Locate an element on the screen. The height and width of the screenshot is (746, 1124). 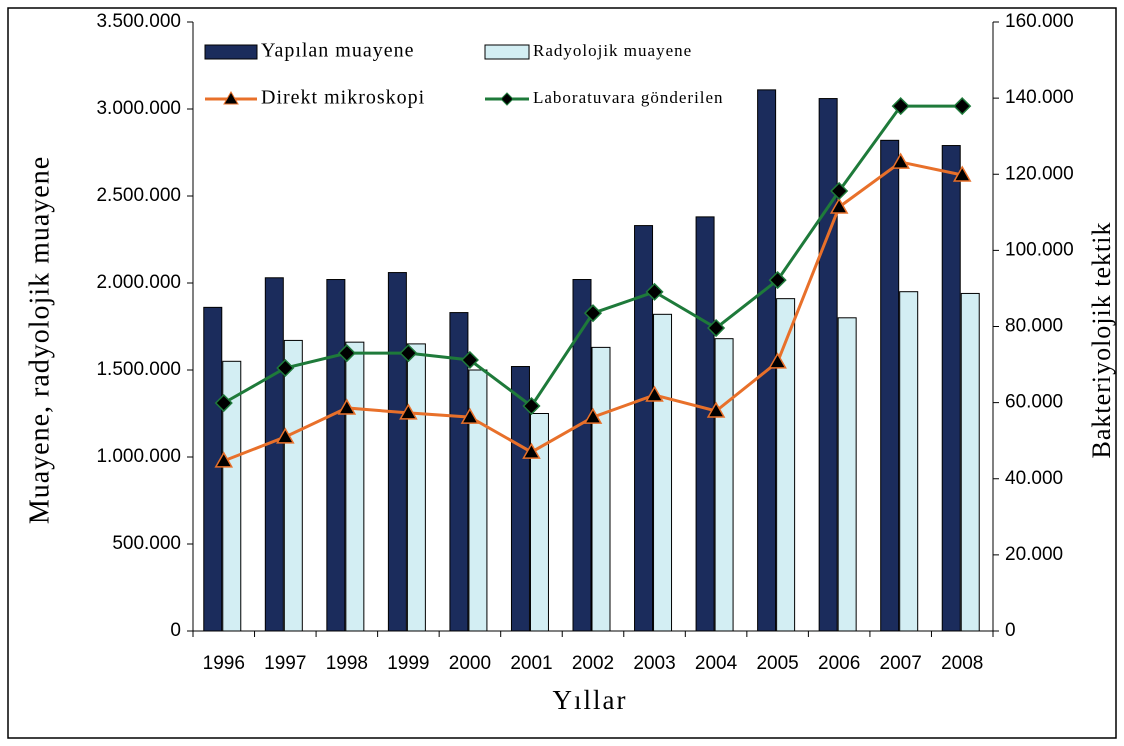
y-tick-label: 500.000 is located at coordinates (146, 543).